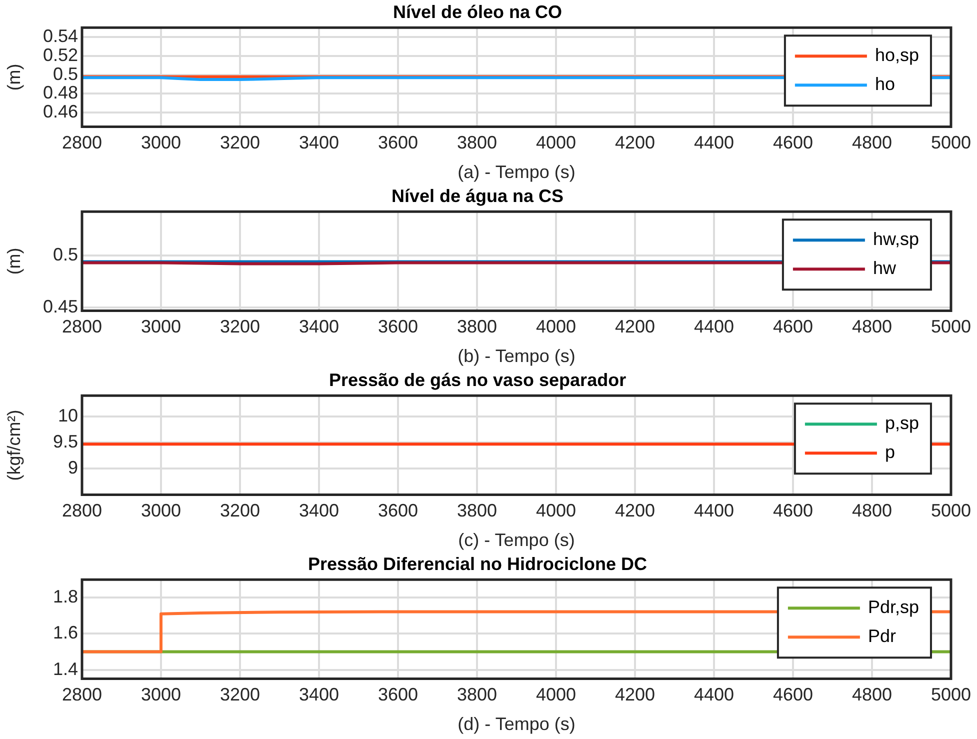  What do you see at coordinates (893, 607) in the screenshot?
I see `legend-label: Pdr,sp` at bounding box center [893, 607].